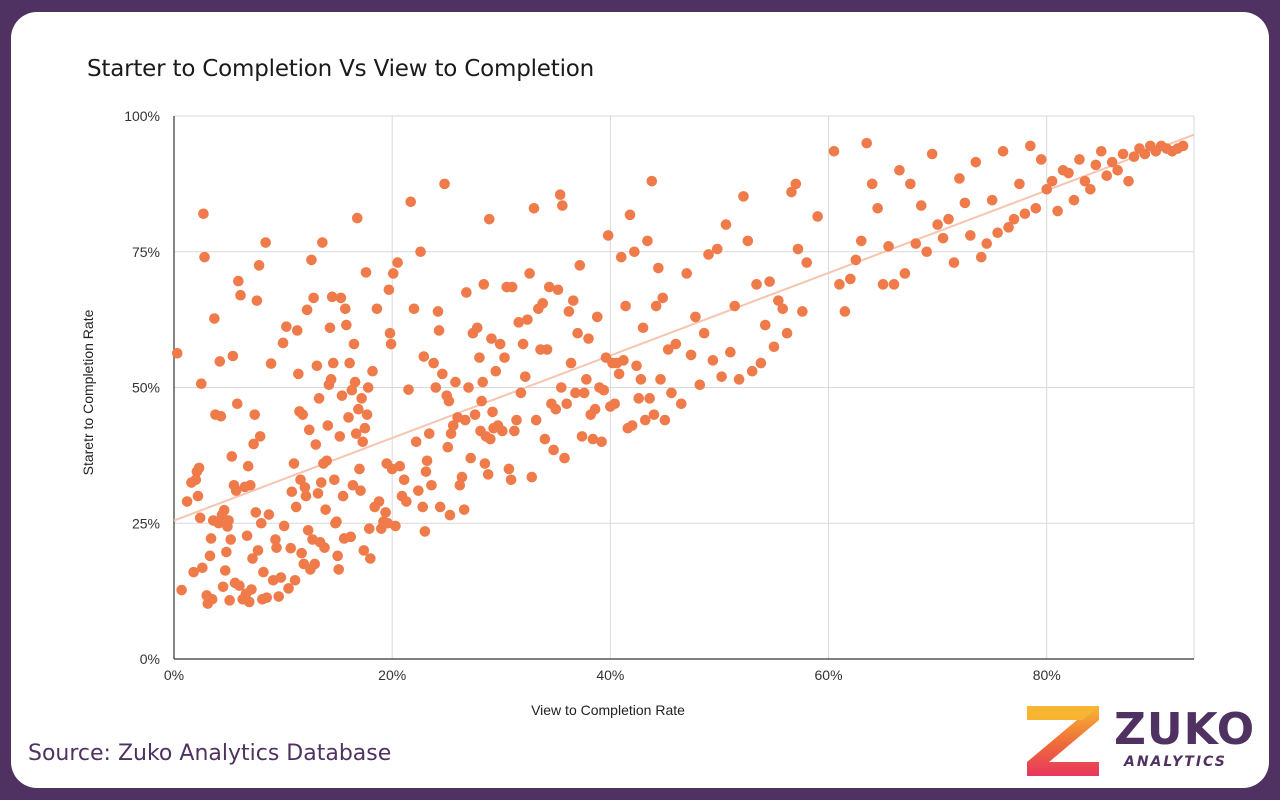 This screenshot has width=1280, height=800. I want to click on zuko-analytics-logo: ZUKO ANALYTICS, so click(1141, 740).